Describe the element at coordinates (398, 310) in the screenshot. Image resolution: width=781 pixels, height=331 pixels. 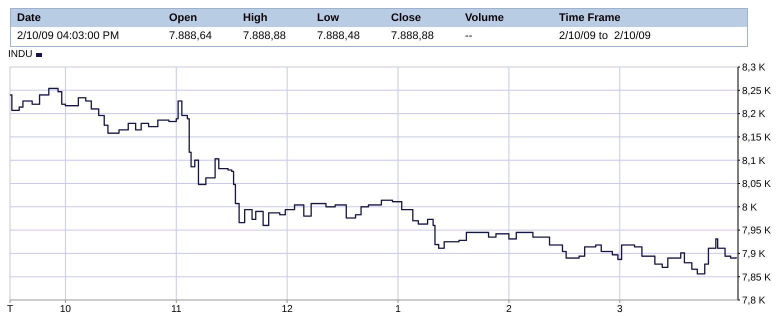
I see `x-tick-label: 1` at that location.